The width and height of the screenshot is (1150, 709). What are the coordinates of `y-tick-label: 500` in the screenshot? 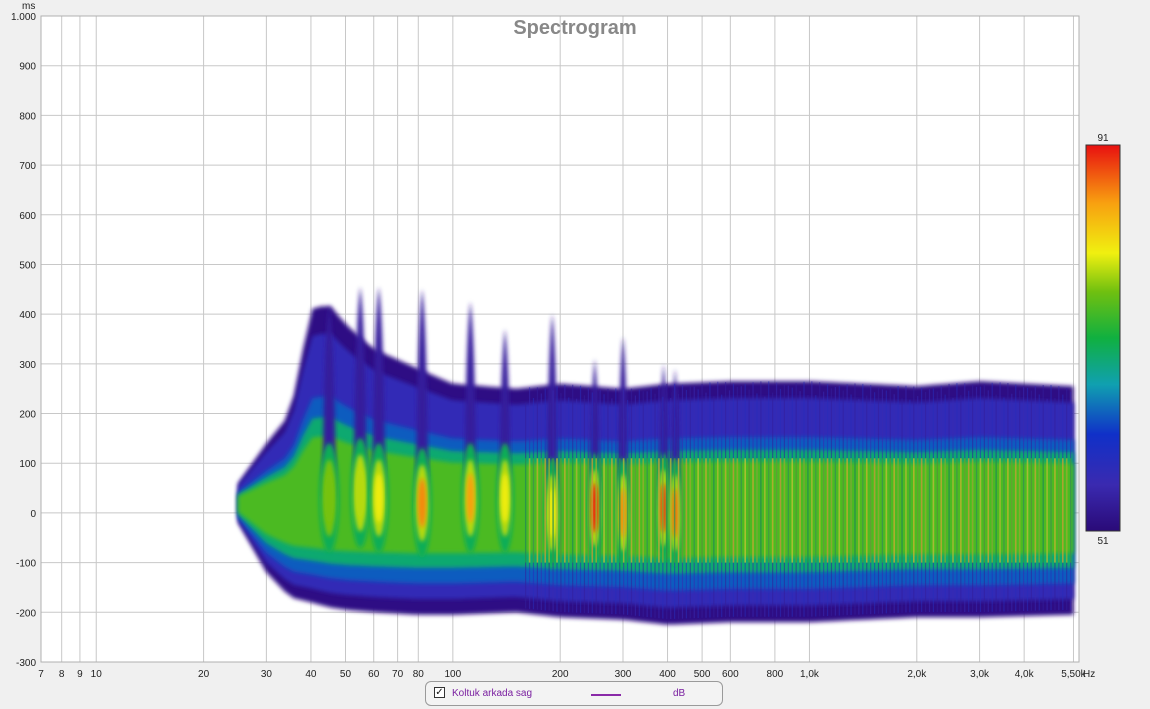 It's located at (27, 265).